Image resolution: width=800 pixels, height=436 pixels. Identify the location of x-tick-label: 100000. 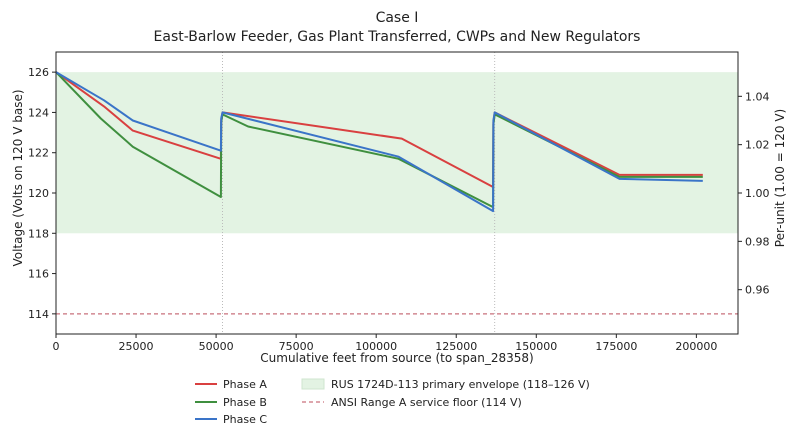
(376, 346).